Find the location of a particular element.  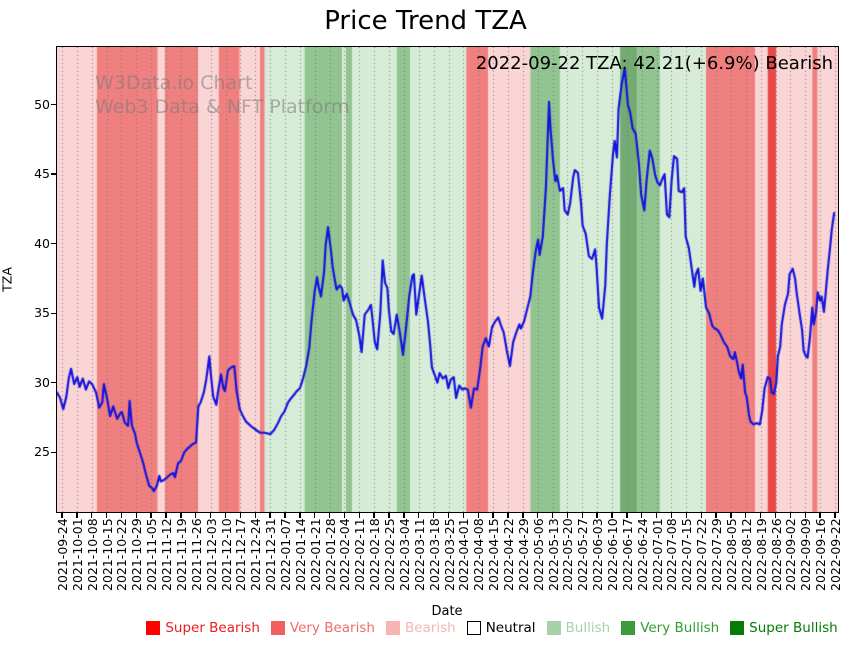

x-tick-label: 2022-02-25 is located at coordinates (390, 554).